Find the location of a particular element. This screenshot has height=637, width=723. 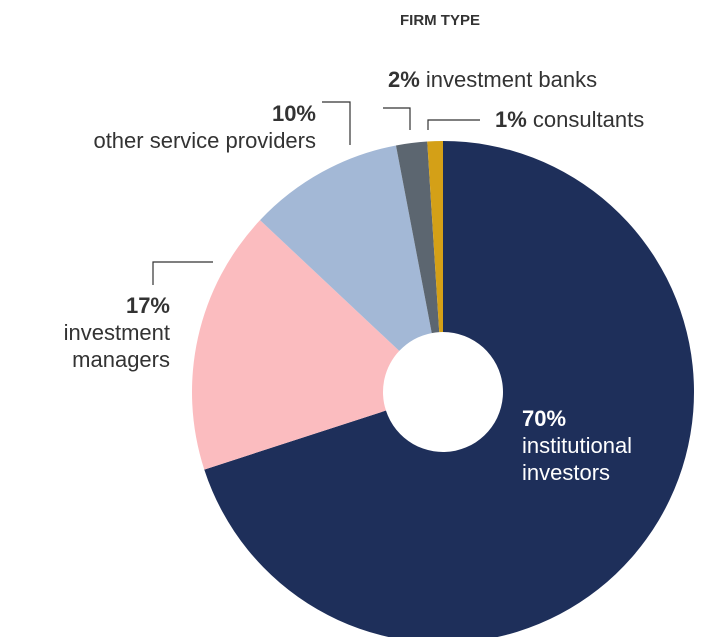

slice-label: 17% investment managers is located at coordinates (95, 332).